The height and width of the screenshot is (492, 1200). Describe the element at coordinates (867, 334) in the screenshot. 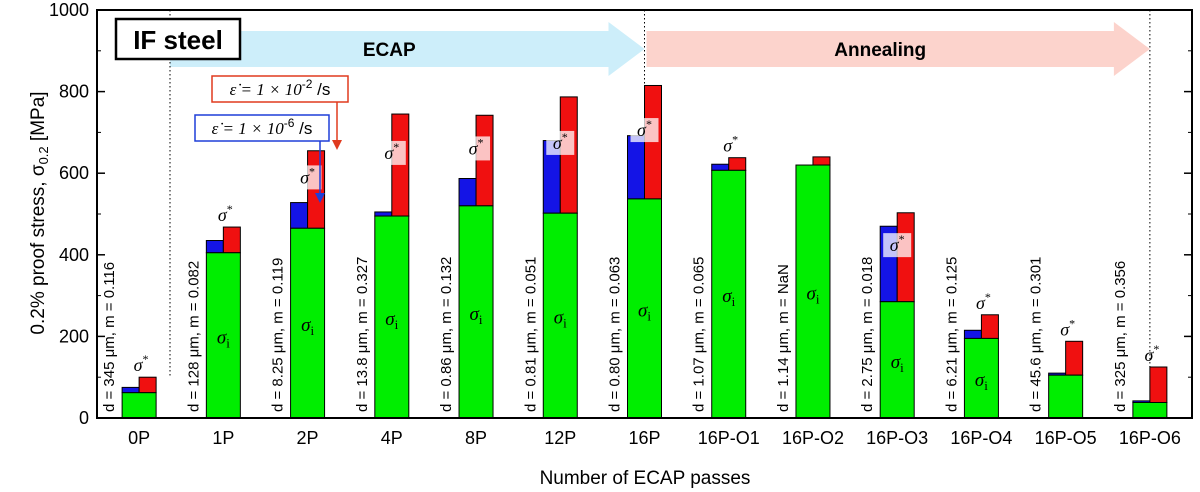

I see `bar-annotation: d = 2.75 μm, m = 0.018` at that location.